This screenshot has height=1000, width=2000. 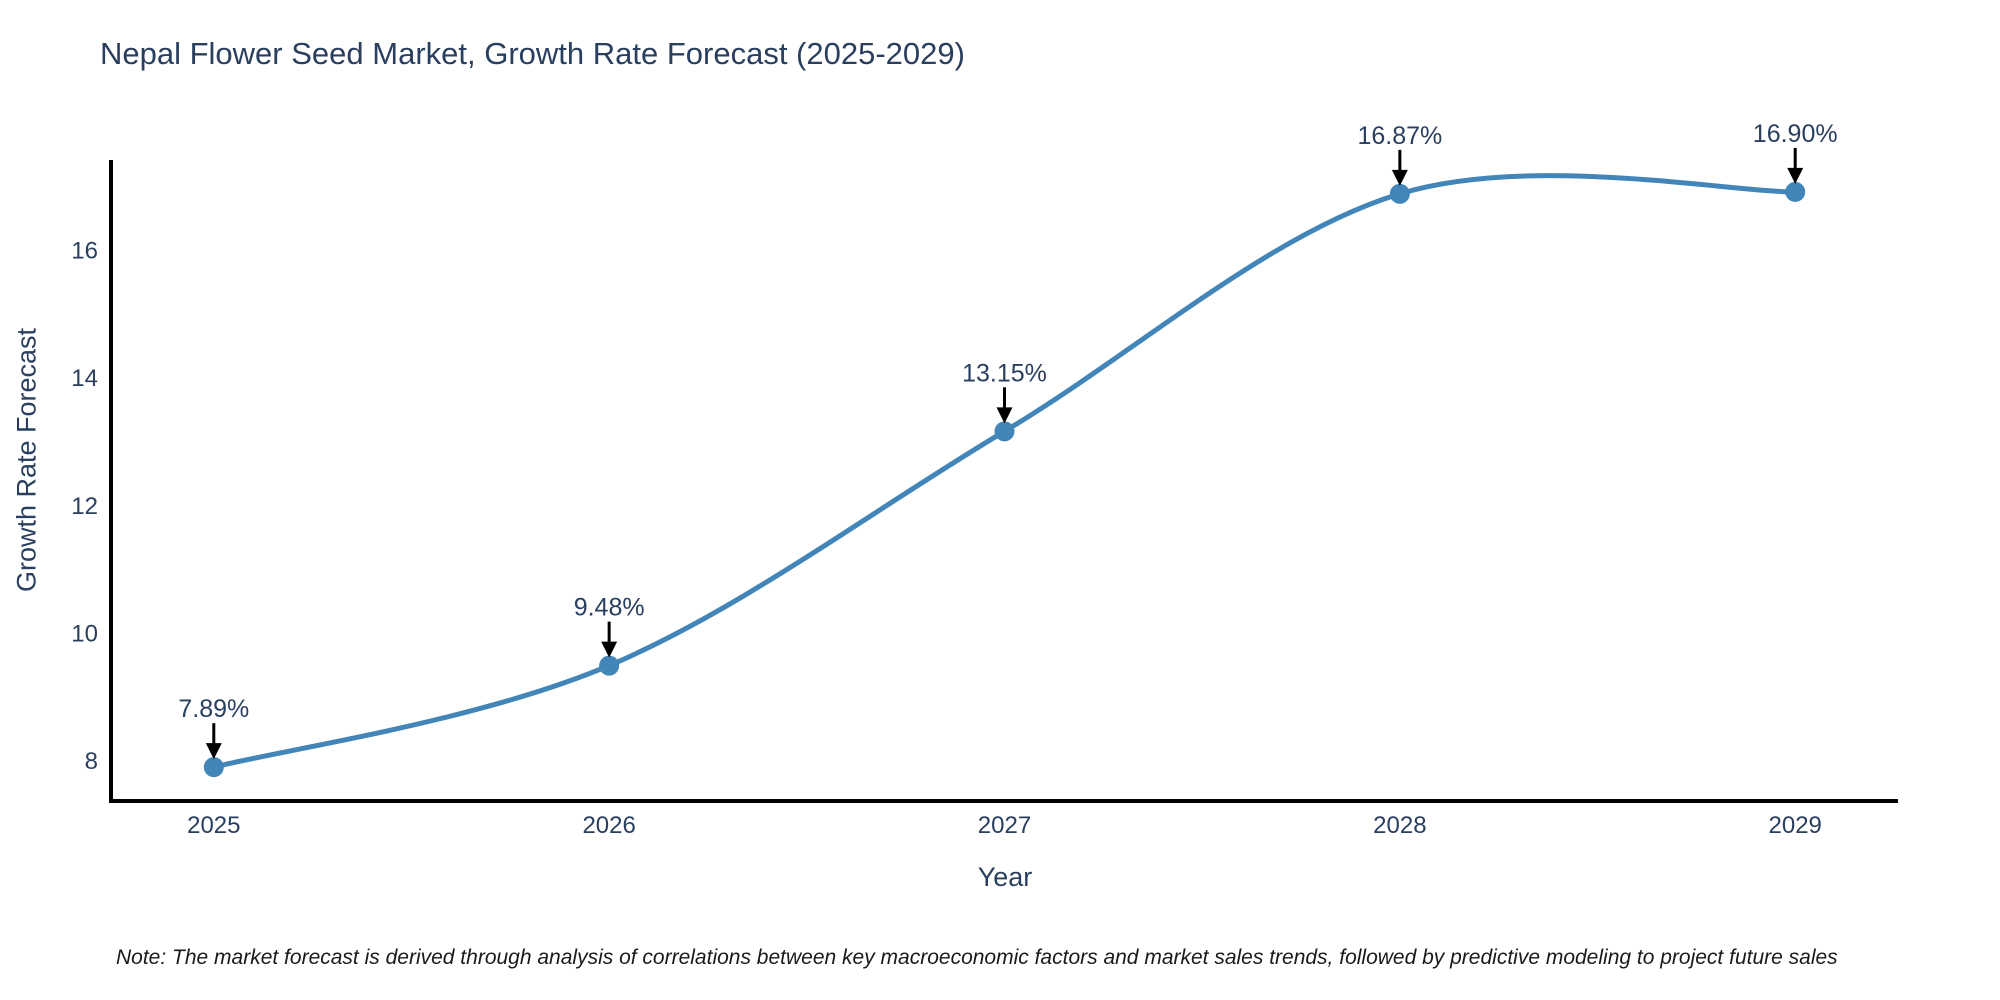 What do you see at coordinates (1005, 877) in the screenshot?
I see `x-axis-title: Year` at bounding box center [1005, 877].